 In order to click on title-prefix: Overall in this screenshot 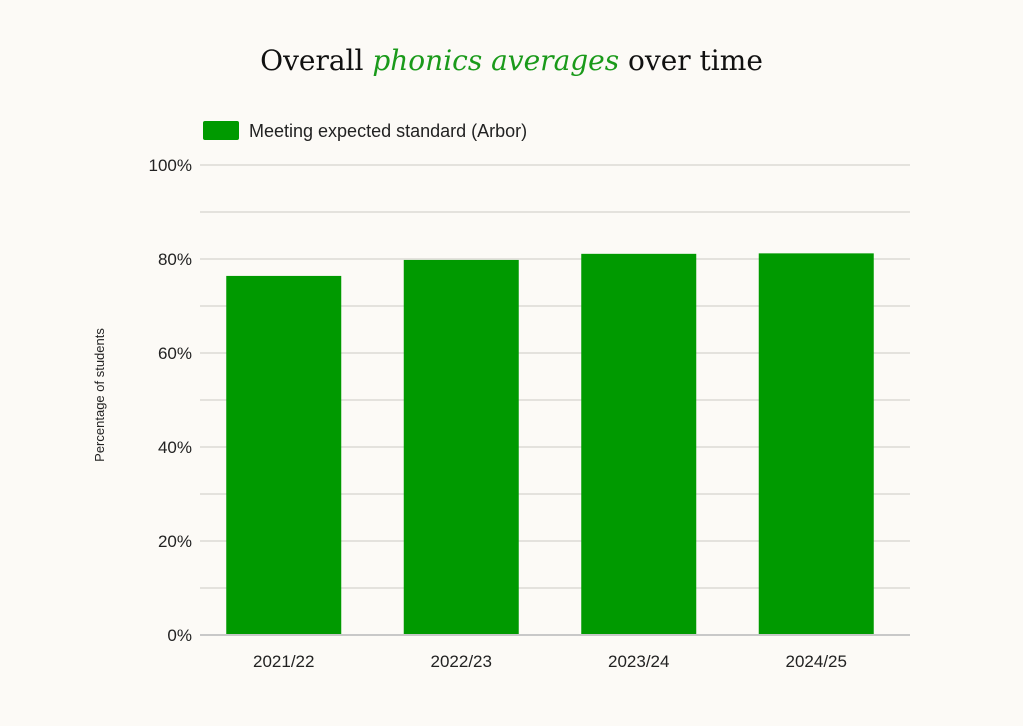, I will do `click(316, 60)`.